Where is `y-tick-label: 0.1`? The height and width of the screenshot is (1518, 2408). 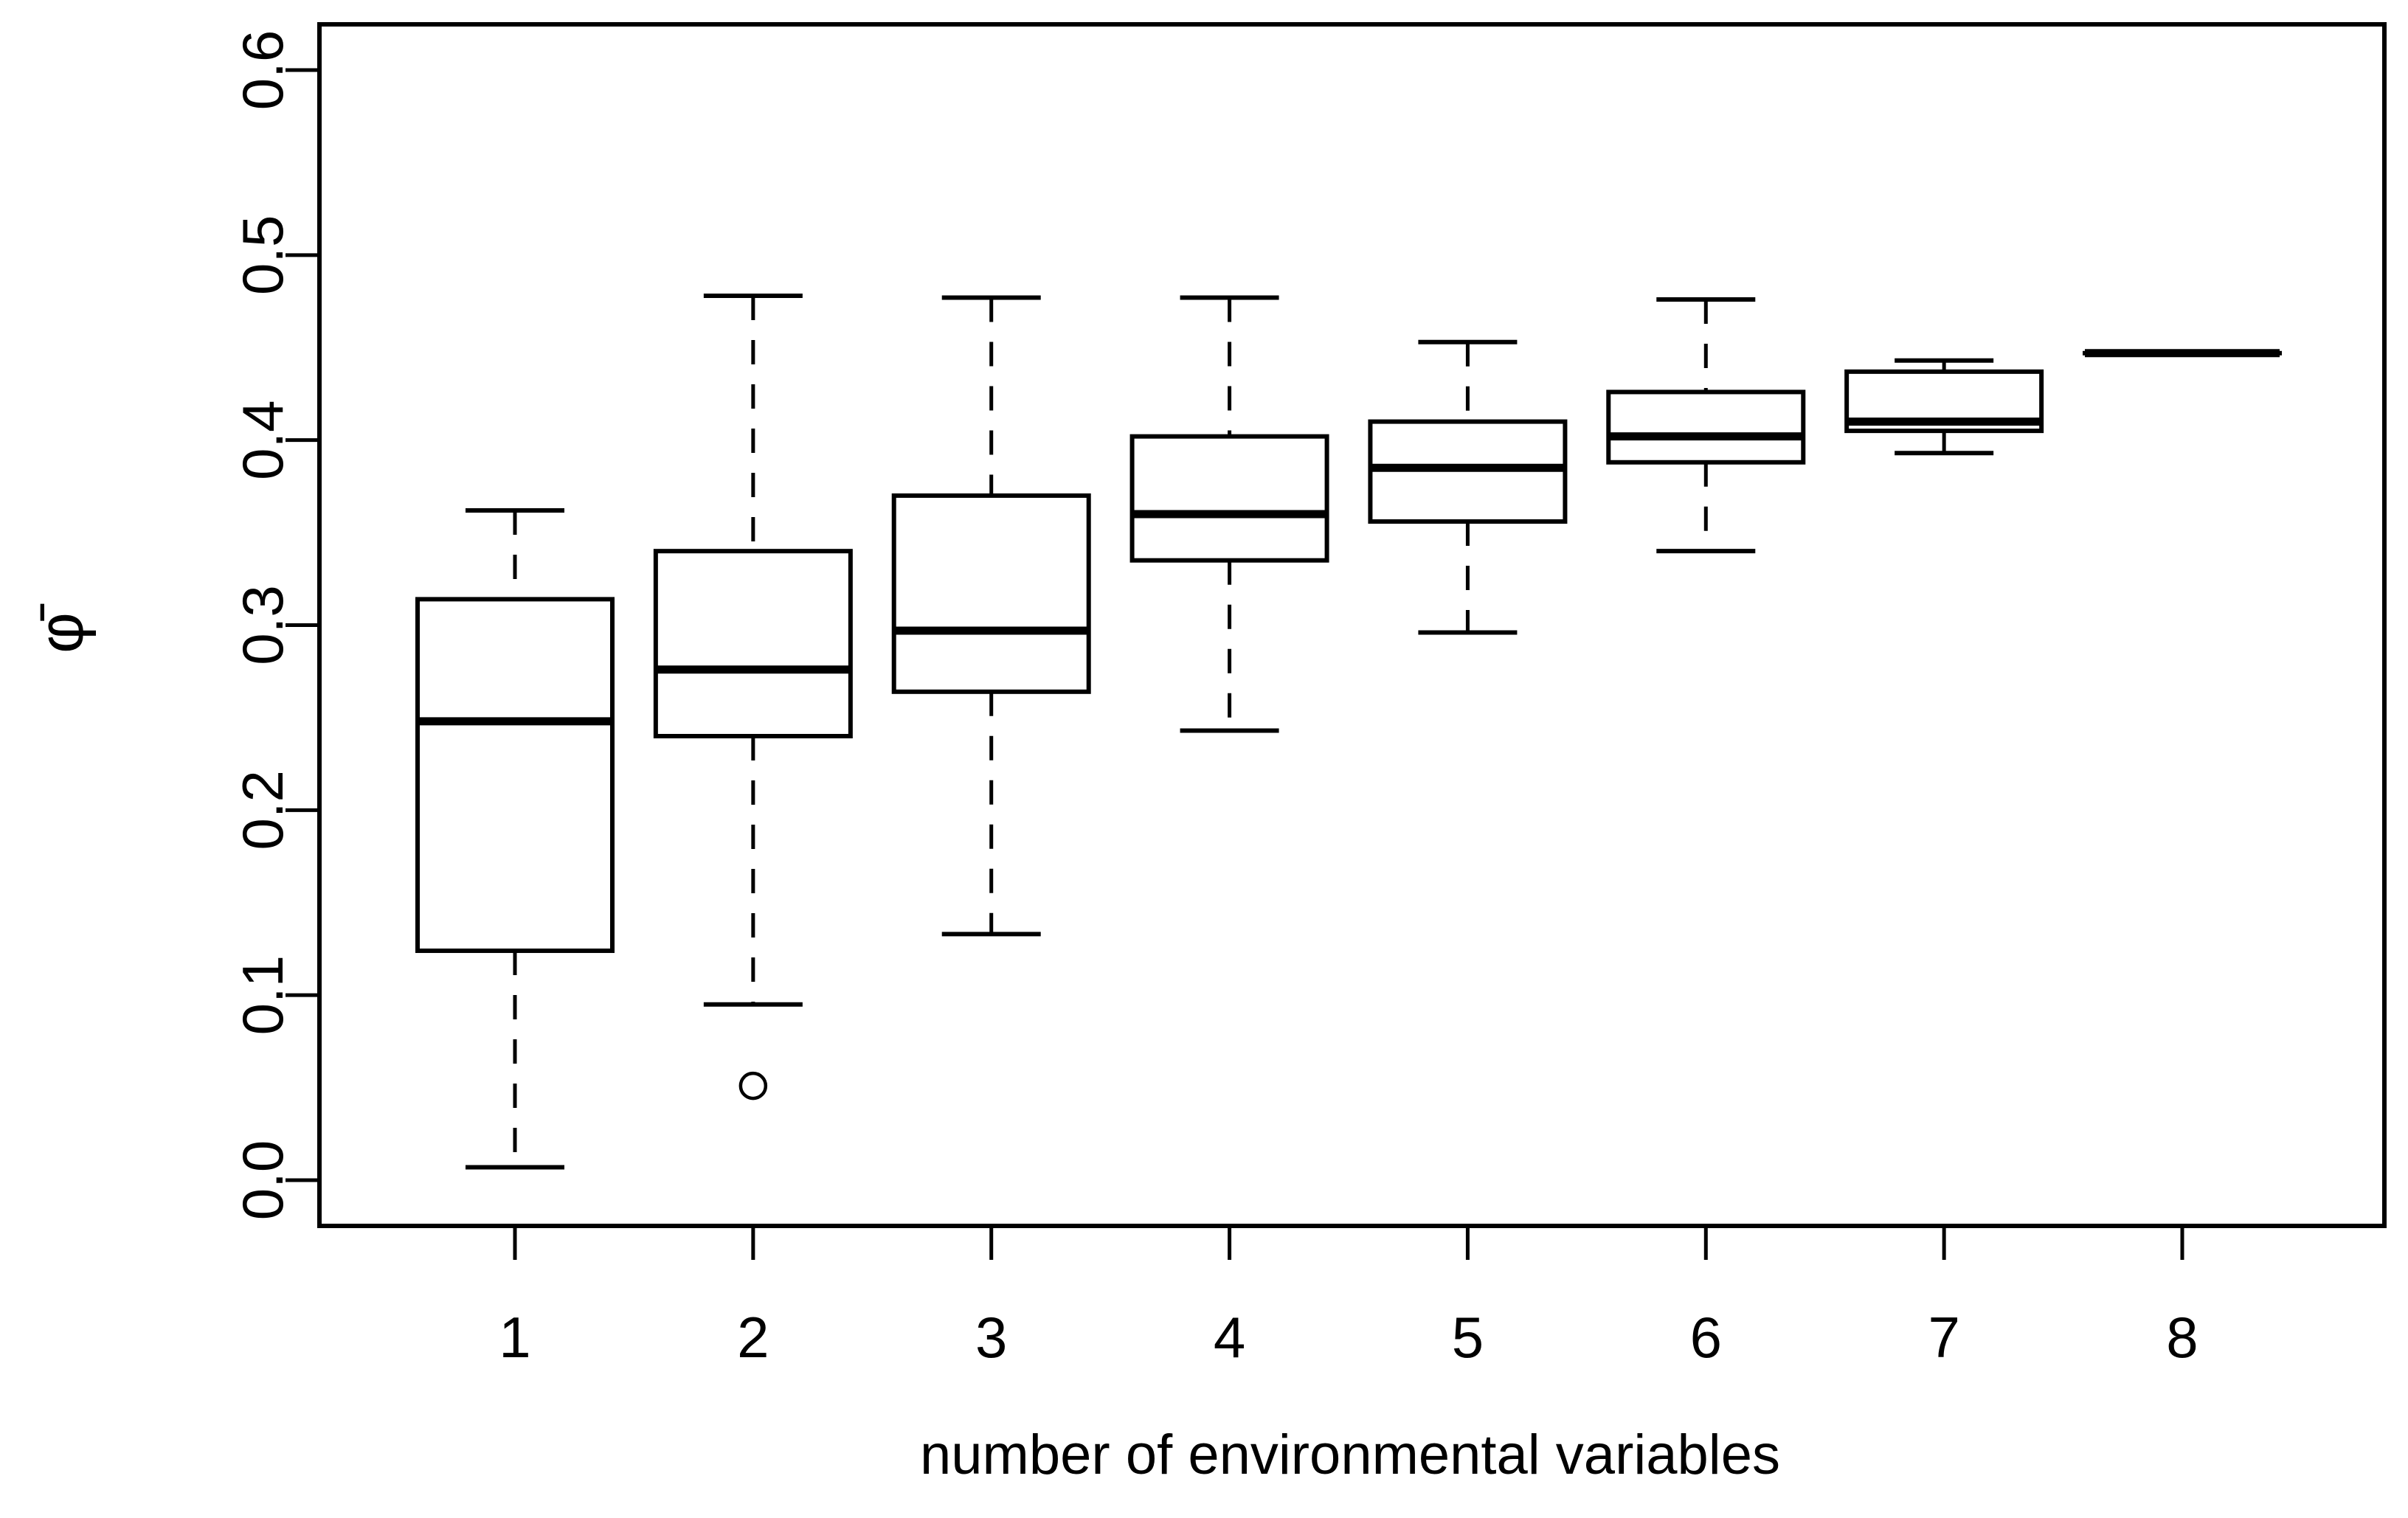 y-tick-label: 0.1 is located at coordinates (262, 995).